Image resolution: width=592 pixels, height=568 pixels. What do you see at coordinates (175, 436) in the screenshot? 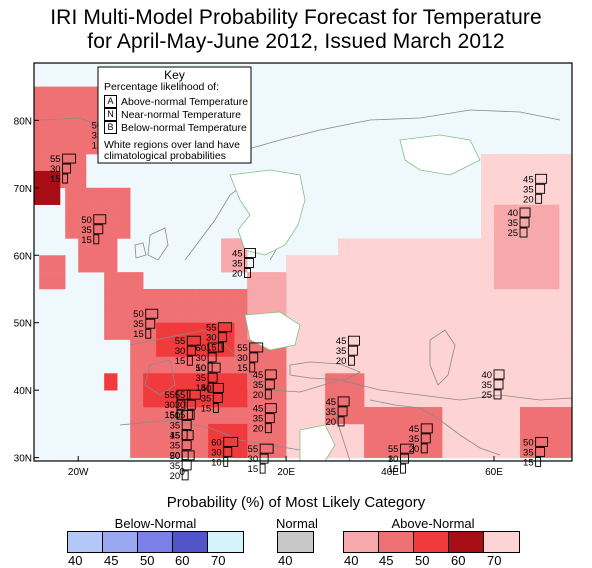
I see `marker-value: 45` at bounding box center [175, 436].